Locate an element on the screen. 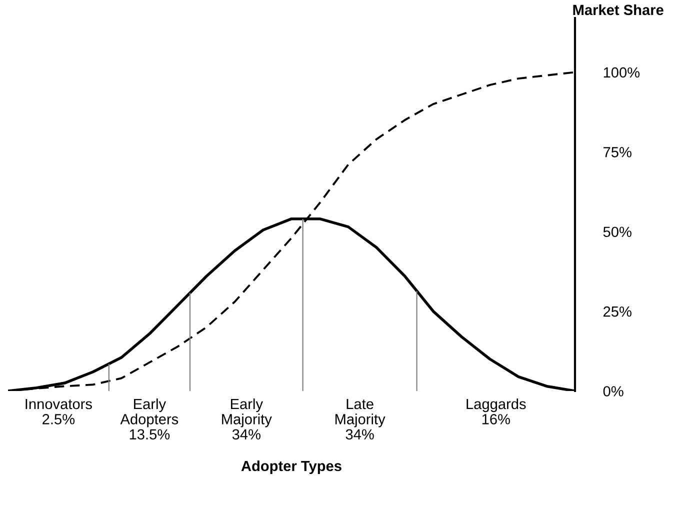 Image resolution: width=699 pixels, height=508 pixels. text: Innovators 2.5% is located at coordinates (59, 411).